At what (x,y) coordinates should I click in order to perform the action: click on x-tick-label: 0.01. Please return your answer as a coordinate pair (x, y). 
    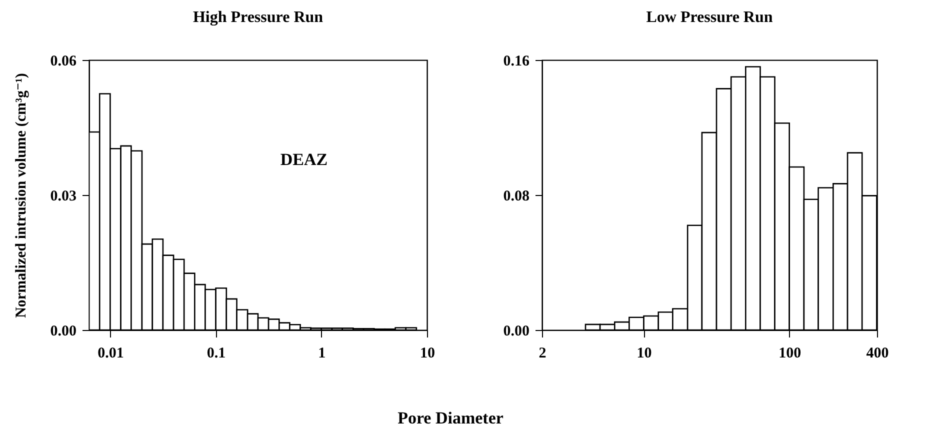
    Looking at the image, I should click on (111, 354).